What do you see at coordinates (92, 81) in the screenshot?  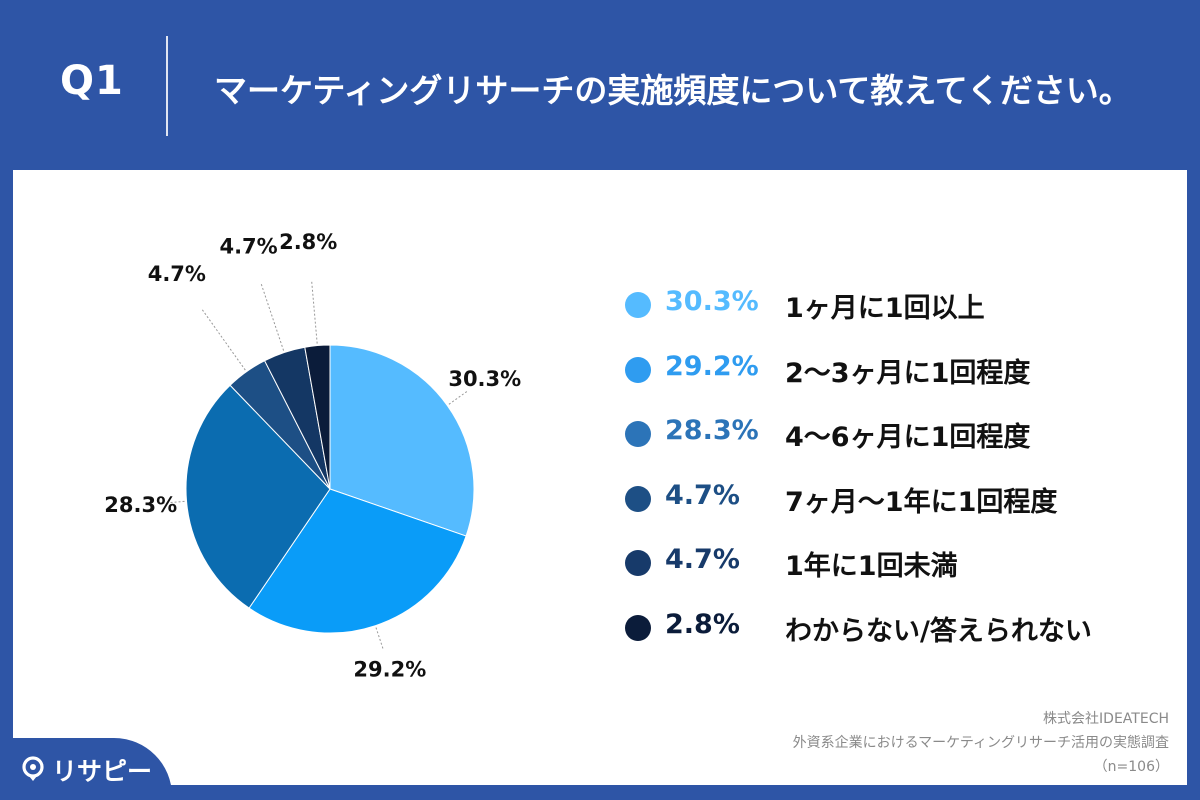 I see `question-number: Q1` at bounding box center [92, 81].